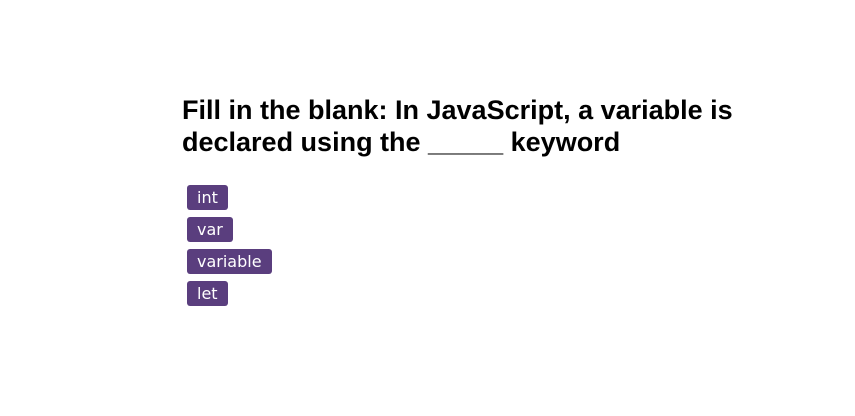 The width and height of the screenshot is (855, 416). I want to click on answer-option-item: let, so click(229, 293).